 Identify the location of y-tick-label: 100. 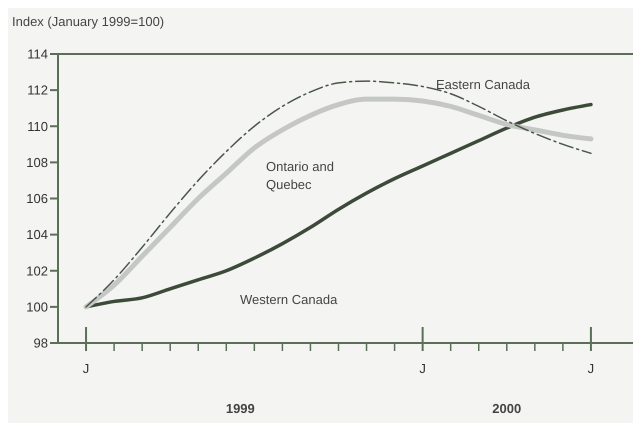
(37, 306).